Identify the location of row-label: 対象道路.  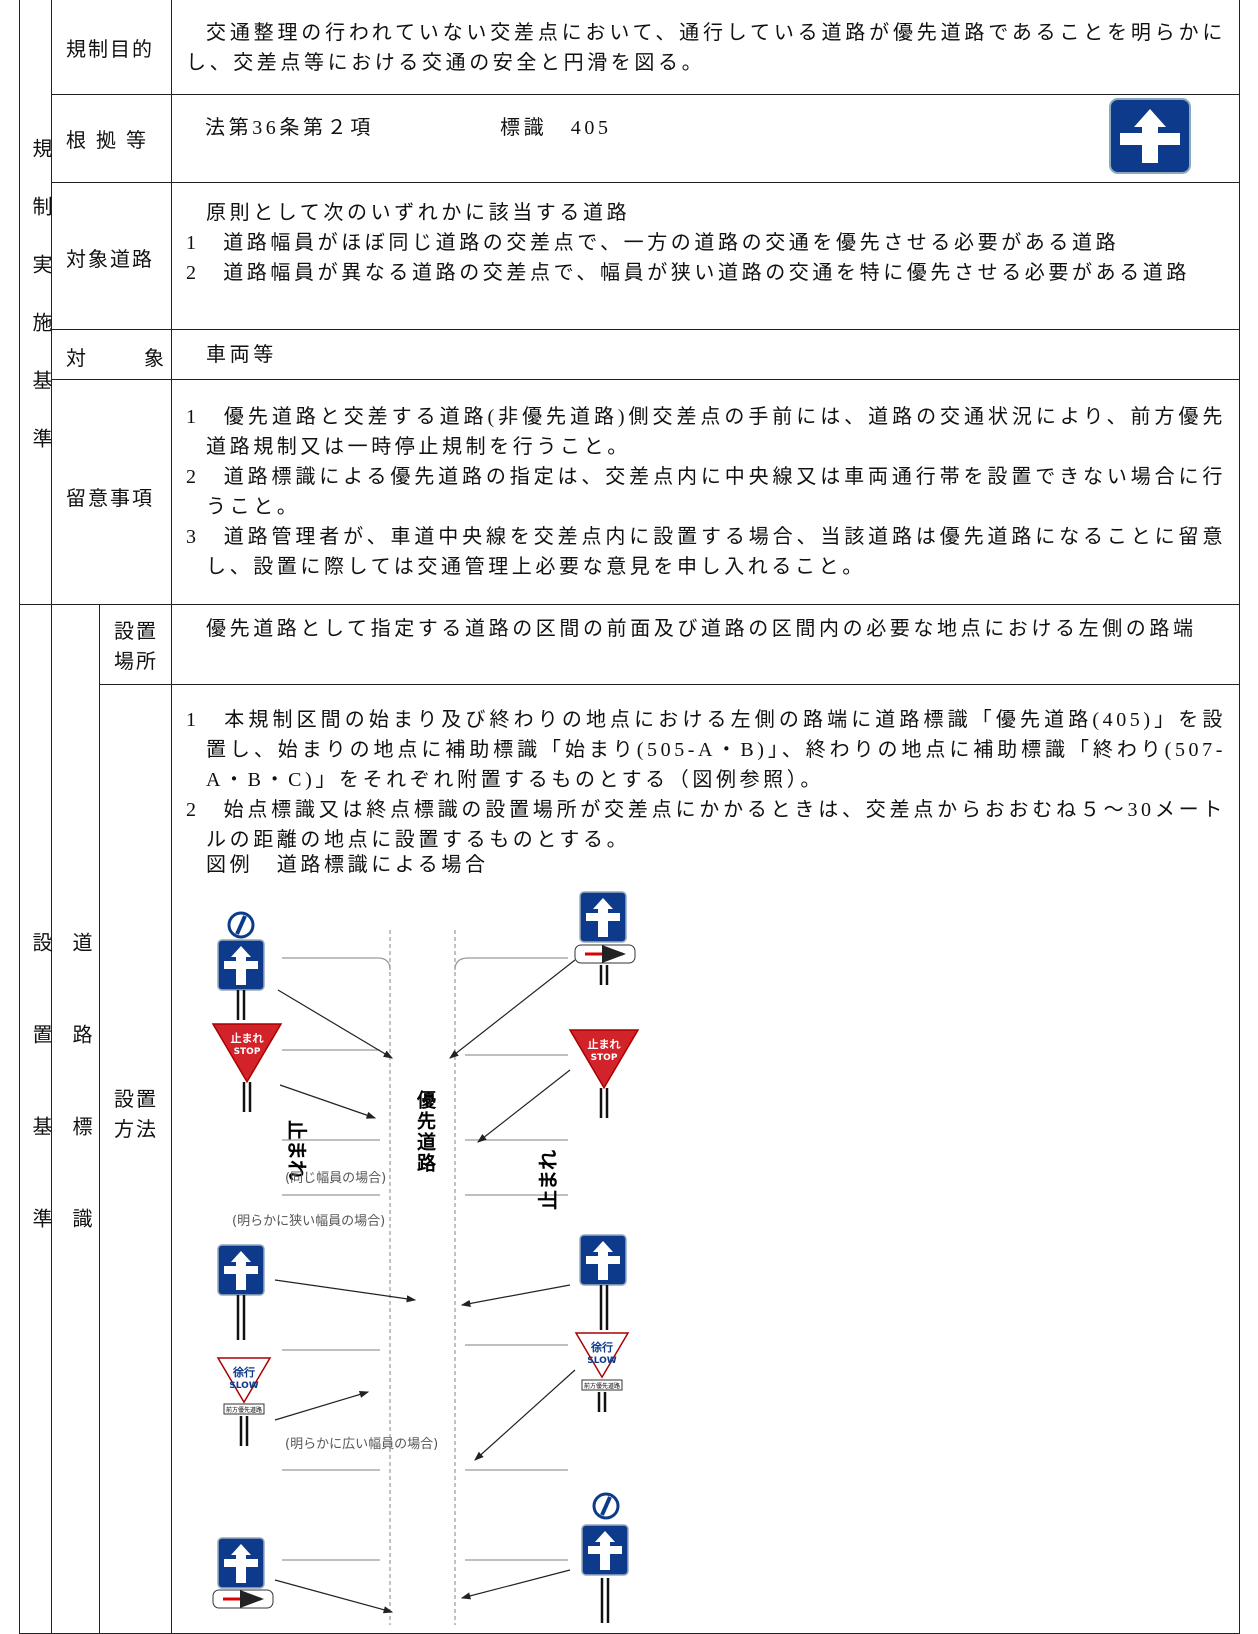
(110, 260).